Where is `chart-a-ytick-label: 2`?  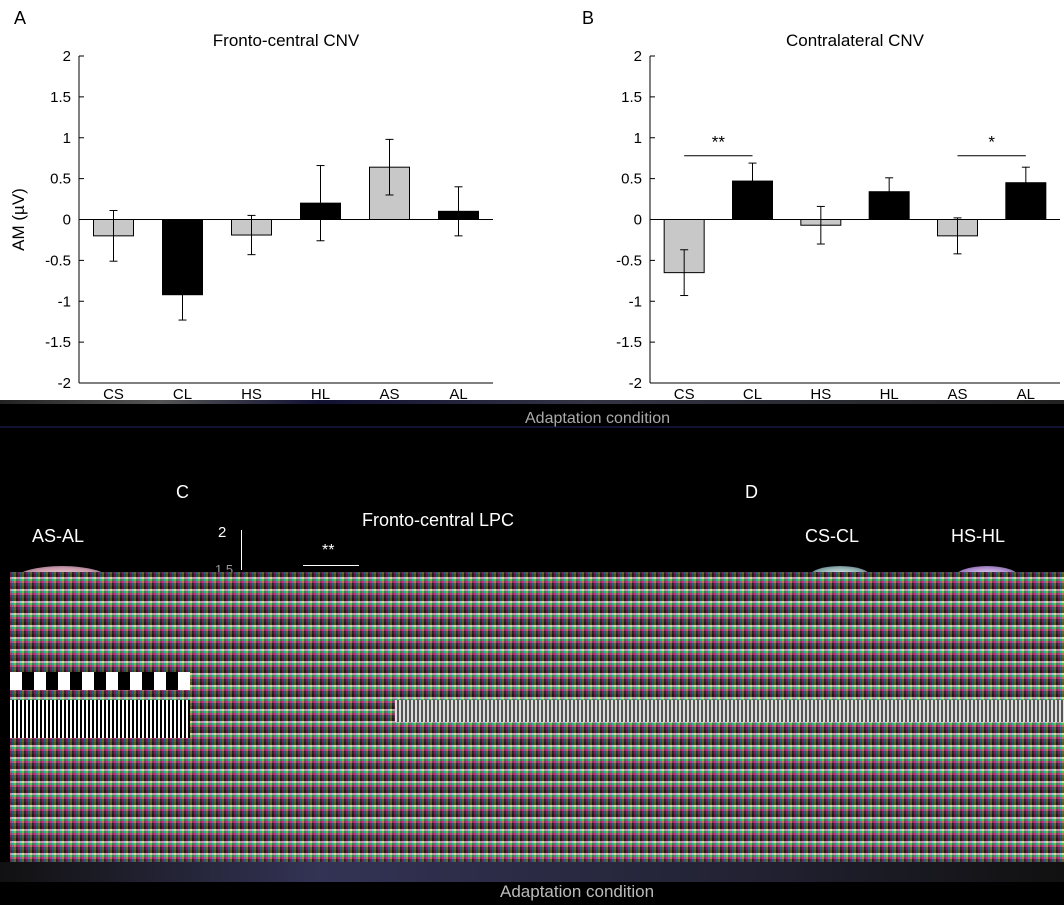
chart-a-ytick-label: 2 is located at coordinates (67, 56).